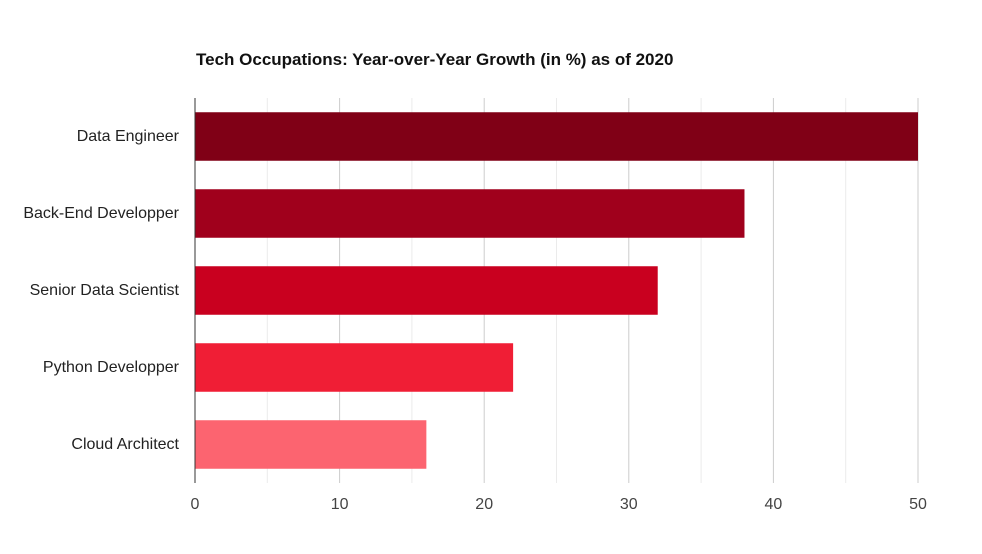 This screenshot has width=982, height=554. Describe the element at coordinates (128, 136) in the screenshot. I see `category-label: Data Engineer` at that location.